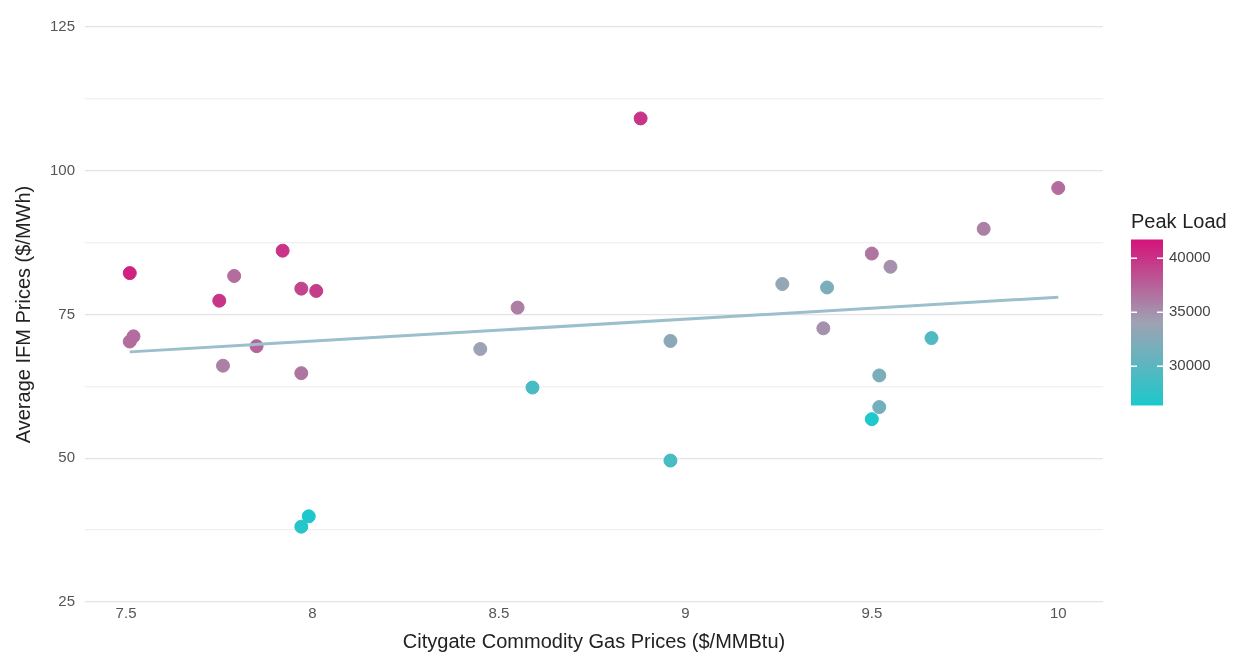 This screenshot has height=665, width=1241. Describe the element at coordinates (594, 640) in the screenshot. I see `x-axis-title: Citygate Commodity Gas Prices ($/MMBtu)` at that location.